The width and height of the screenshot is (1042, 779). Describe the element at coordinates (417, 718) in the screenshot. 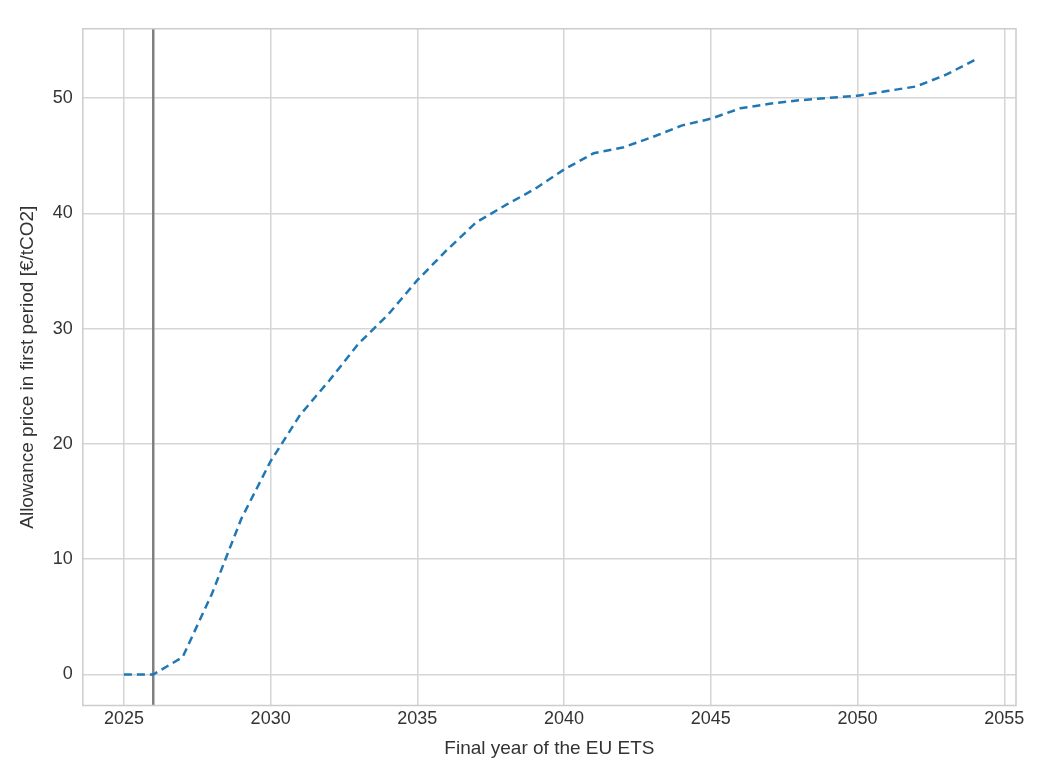

I see `x-tick-label: 2035` at that location.